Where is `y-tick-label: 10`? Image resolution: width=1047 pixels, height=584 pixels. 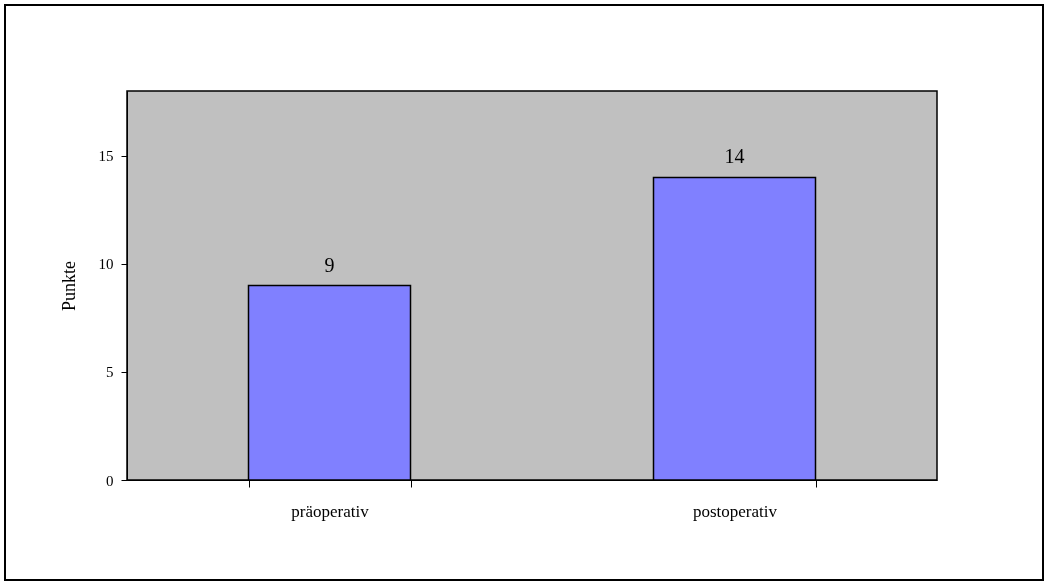 y-tick-label: 10 is located at coordinates (106, 264).